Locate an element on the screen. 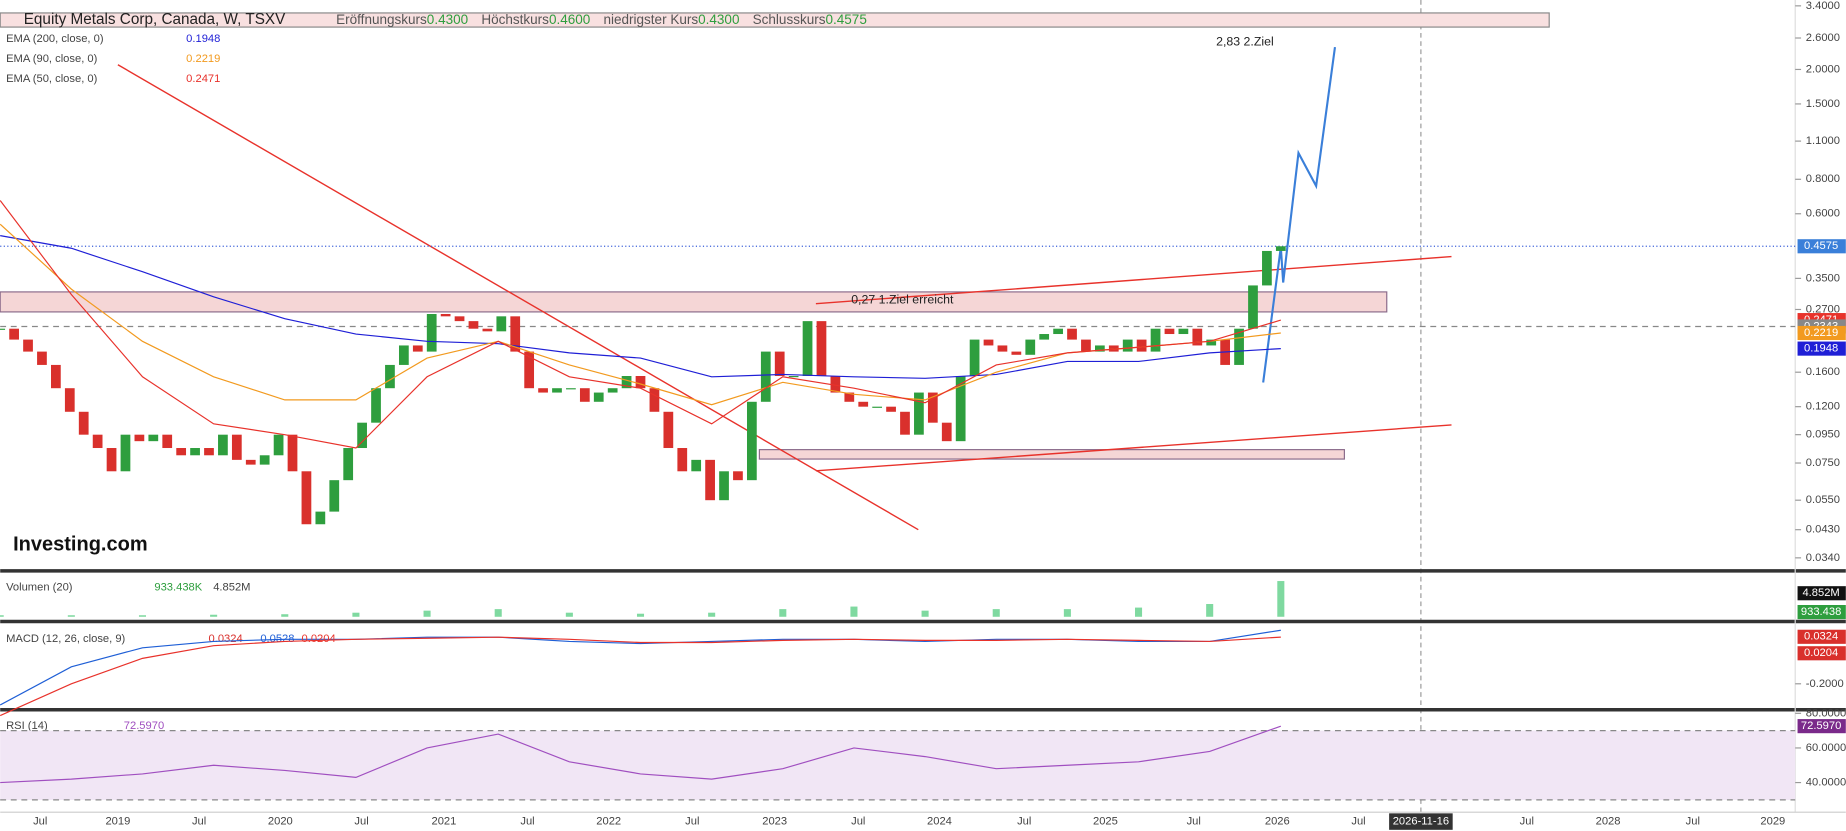 Image resolution: width=1846 pixels, height=831 pixels. watermark: Investing.com is located at coordinates (80, 544).